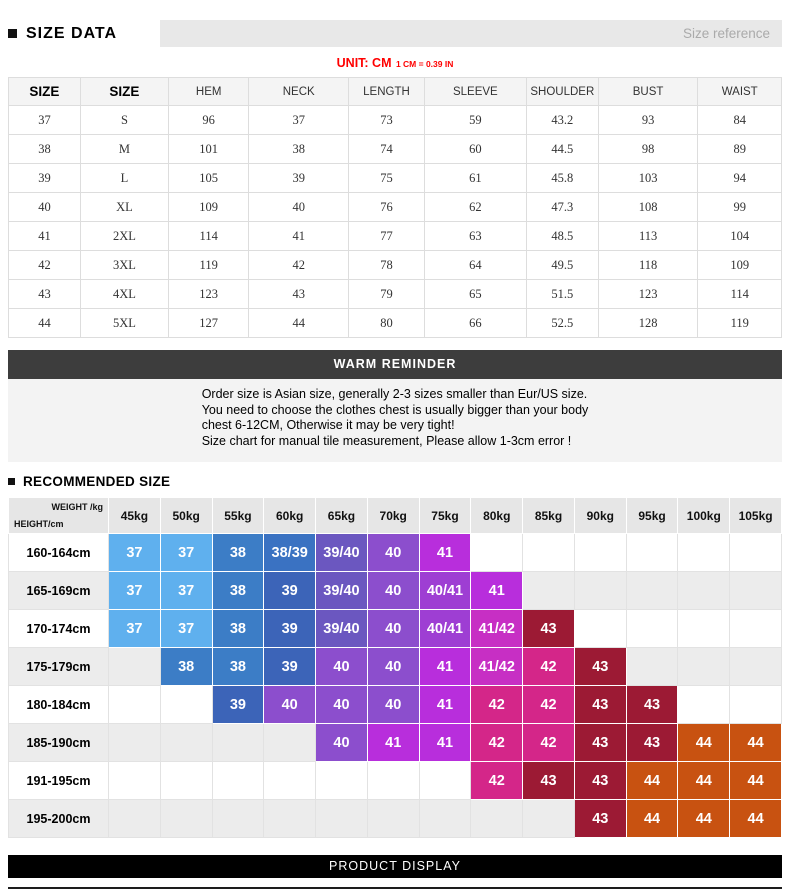 The width and height of the screenshot is (790, 894). Describe the element at coordinates (395, 590) in the screenshot. I see `rec-table-row: 165-169cm 37 37 38 39 39/40 40 40/41 41` at that location.